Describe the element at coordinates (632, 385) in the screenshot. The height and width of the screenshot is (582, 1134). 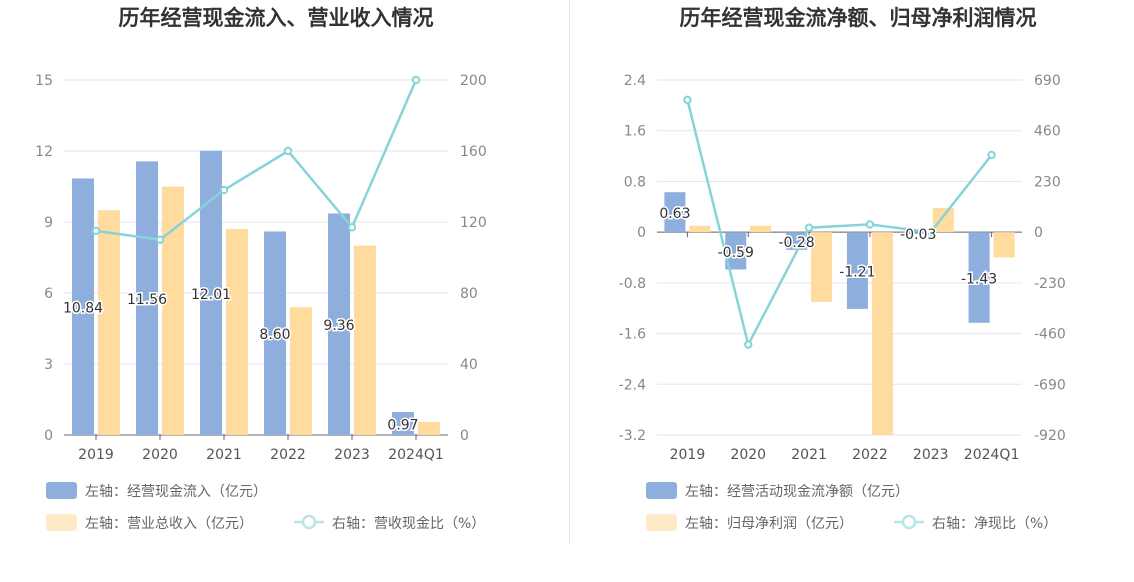
I see `left-axis-tick: -2.4` at that location.